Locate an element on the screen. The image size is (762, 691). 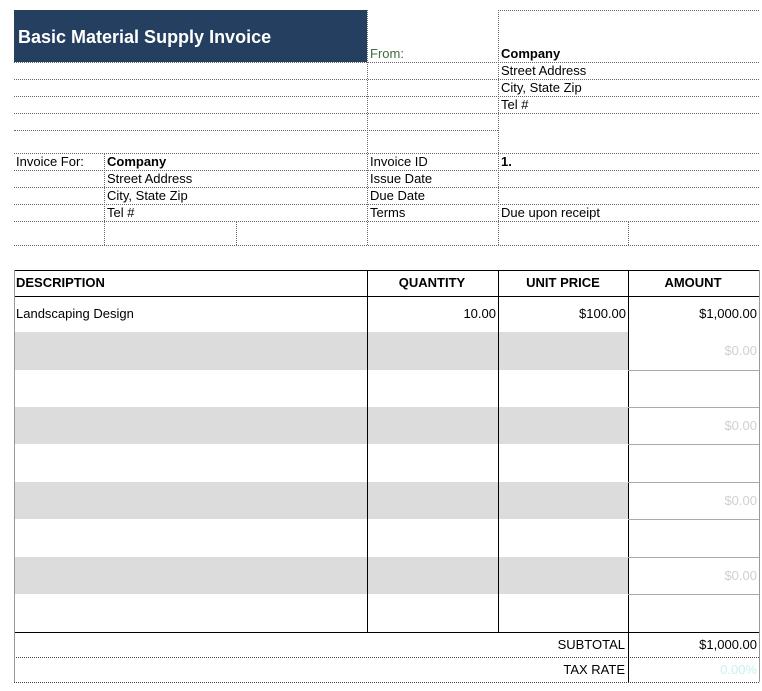
column-header: AMOUNT is located at coordinates (693, 282).